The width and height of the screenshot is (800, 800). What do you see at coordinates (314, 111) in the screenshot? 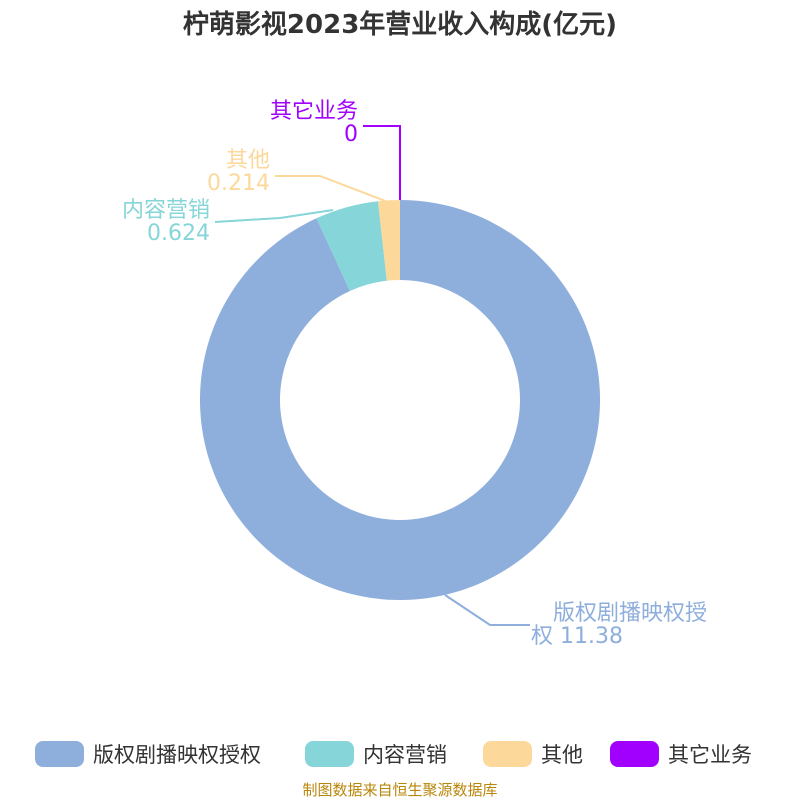
I see `slice-label: 其它业务` at bounding box center [314, 111].